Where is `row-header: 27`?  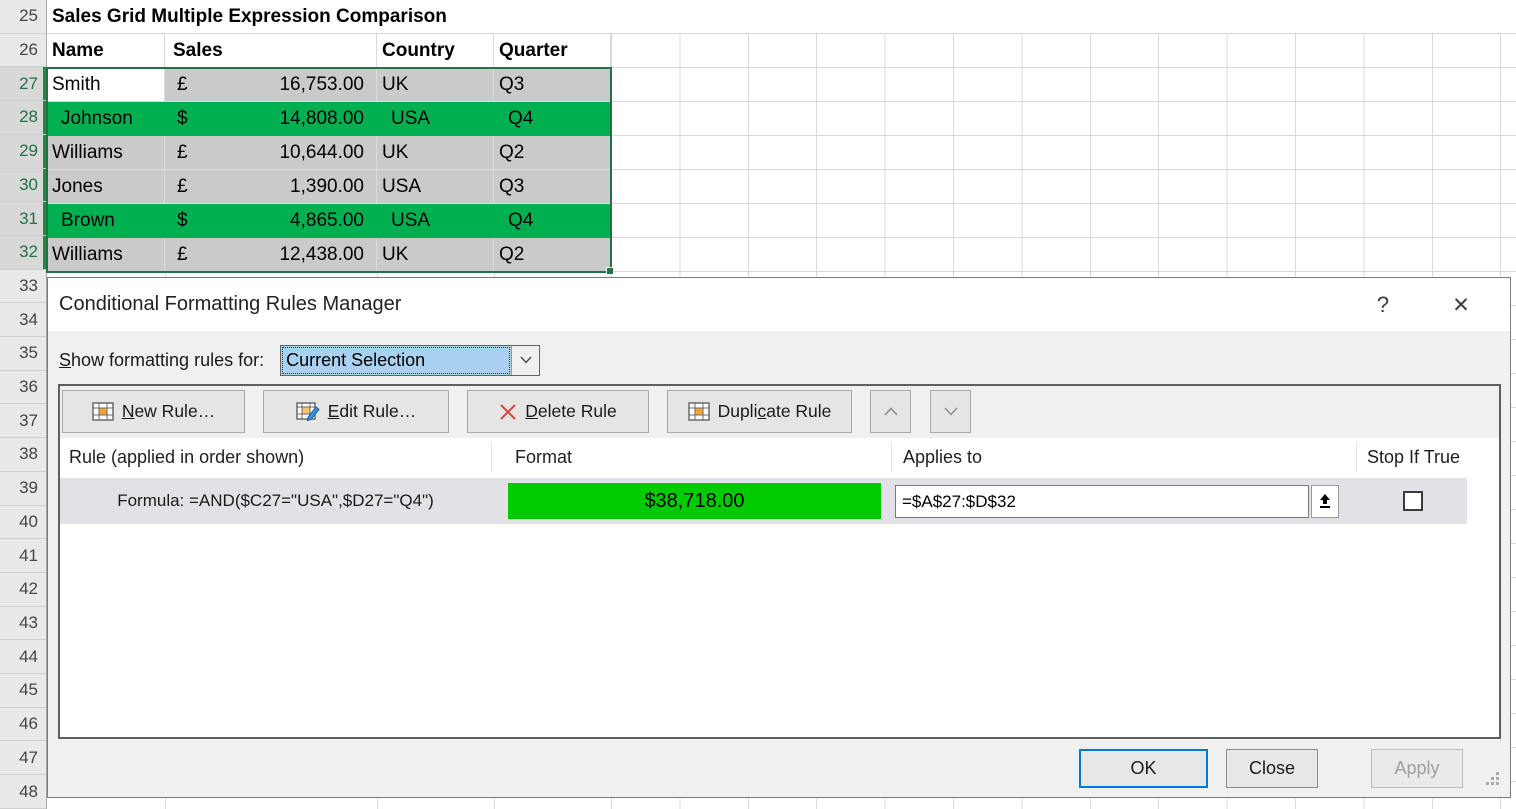
row-header: 27 is located at coordinates (23, 84).